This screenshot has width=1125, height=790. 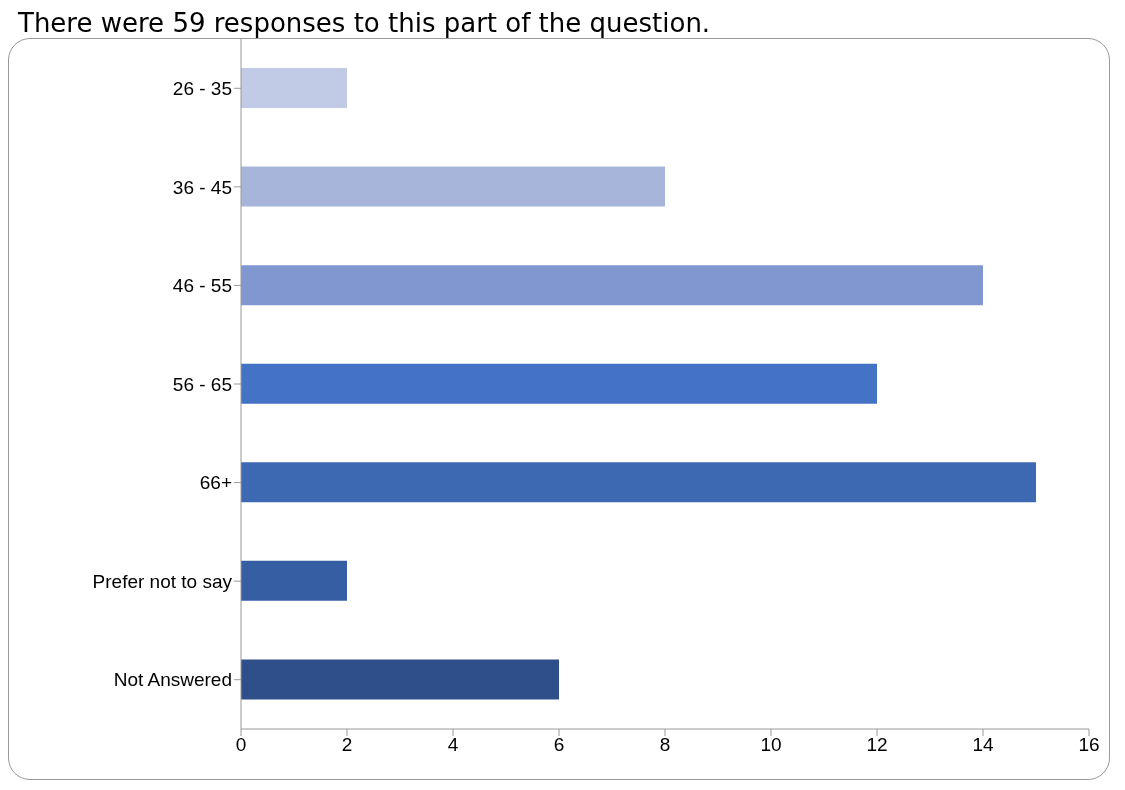 I want to click on y-tick-label: 66+, so click(x=215, y=483).